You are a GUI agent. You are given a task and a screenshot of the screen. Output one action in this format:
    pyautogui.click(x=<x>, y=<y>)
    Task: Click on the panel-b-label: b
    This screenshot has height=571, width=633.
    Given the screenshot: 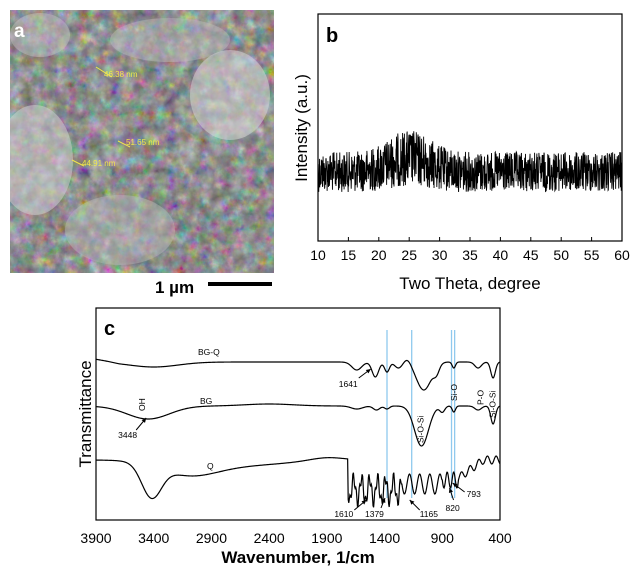 What is the action you would take?
    pyautogui.click(x=332, y=36)
    